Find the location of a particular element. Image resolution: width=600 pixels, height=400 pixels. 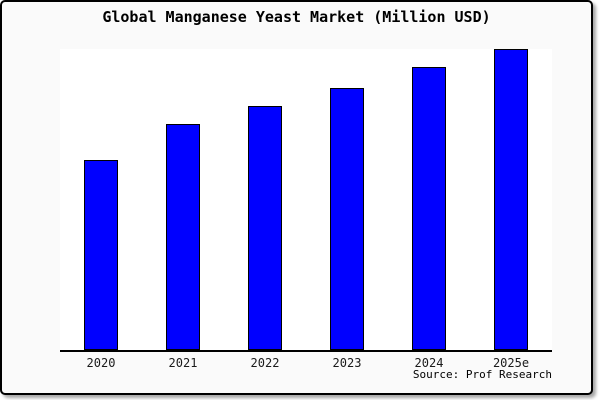

x-tick-label-2022: 2022 is located at coordinates (265, 363).